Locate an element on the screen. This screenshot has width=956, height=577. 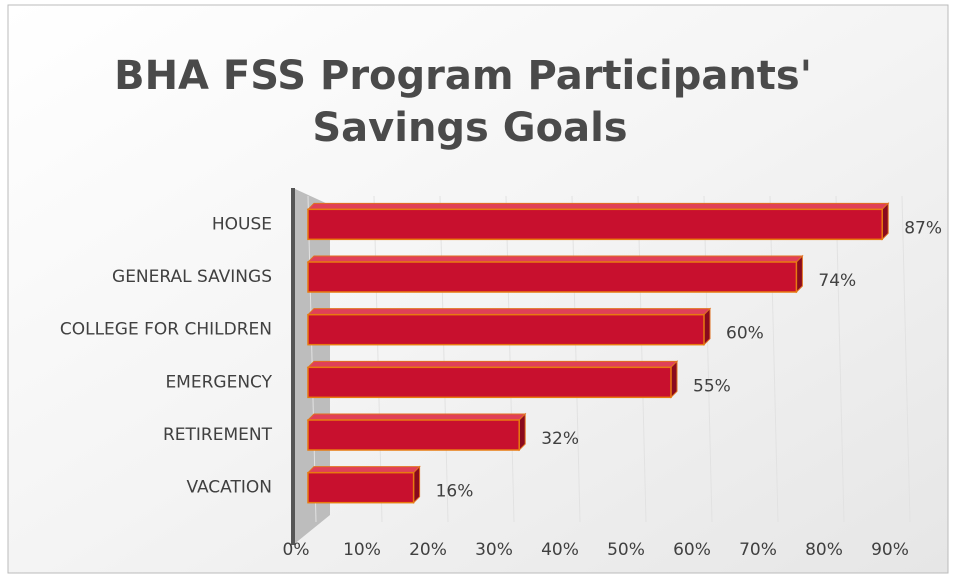
x-tick-label: 60% is located at coordinates (692, 550).